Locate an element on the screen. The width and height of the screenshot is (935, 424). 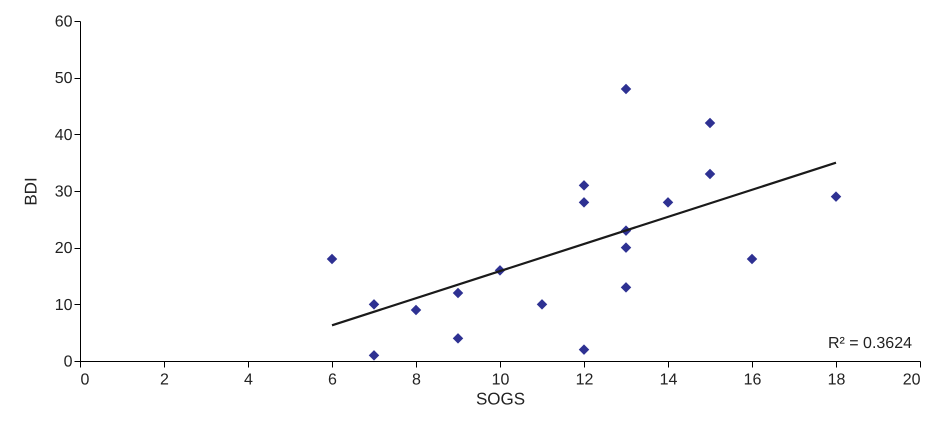
x-tick-label: 16 is located at coordinates (753, 380).